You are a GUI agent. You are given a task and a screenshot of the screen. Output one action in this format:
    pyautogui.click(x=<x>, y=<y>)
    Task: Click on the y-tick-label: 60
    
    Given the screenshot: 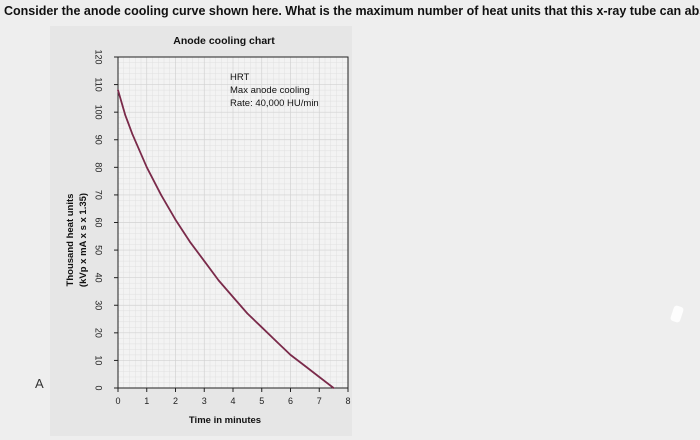 What is the action you would take?
    pyautogui.click(x=99, y=222)
    